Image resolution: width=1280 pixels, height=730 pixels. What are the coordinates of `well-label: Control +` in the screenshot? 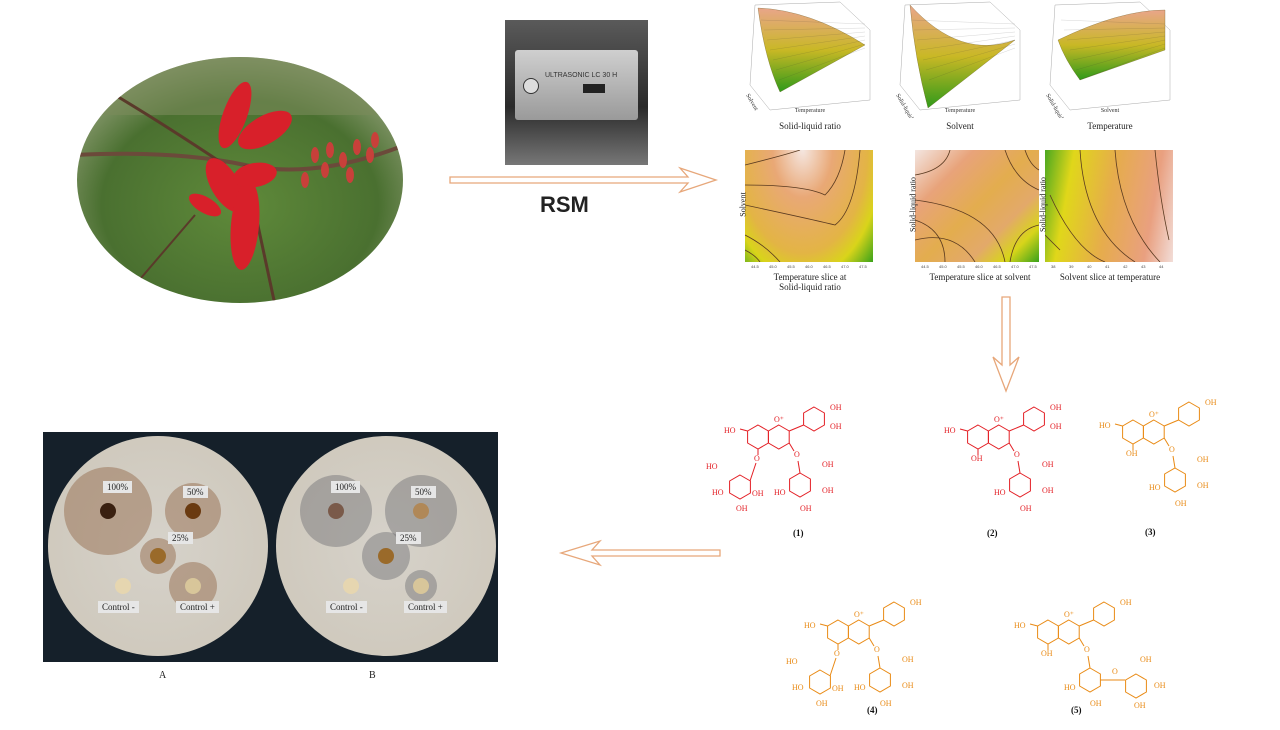 It's located at (197, 607).